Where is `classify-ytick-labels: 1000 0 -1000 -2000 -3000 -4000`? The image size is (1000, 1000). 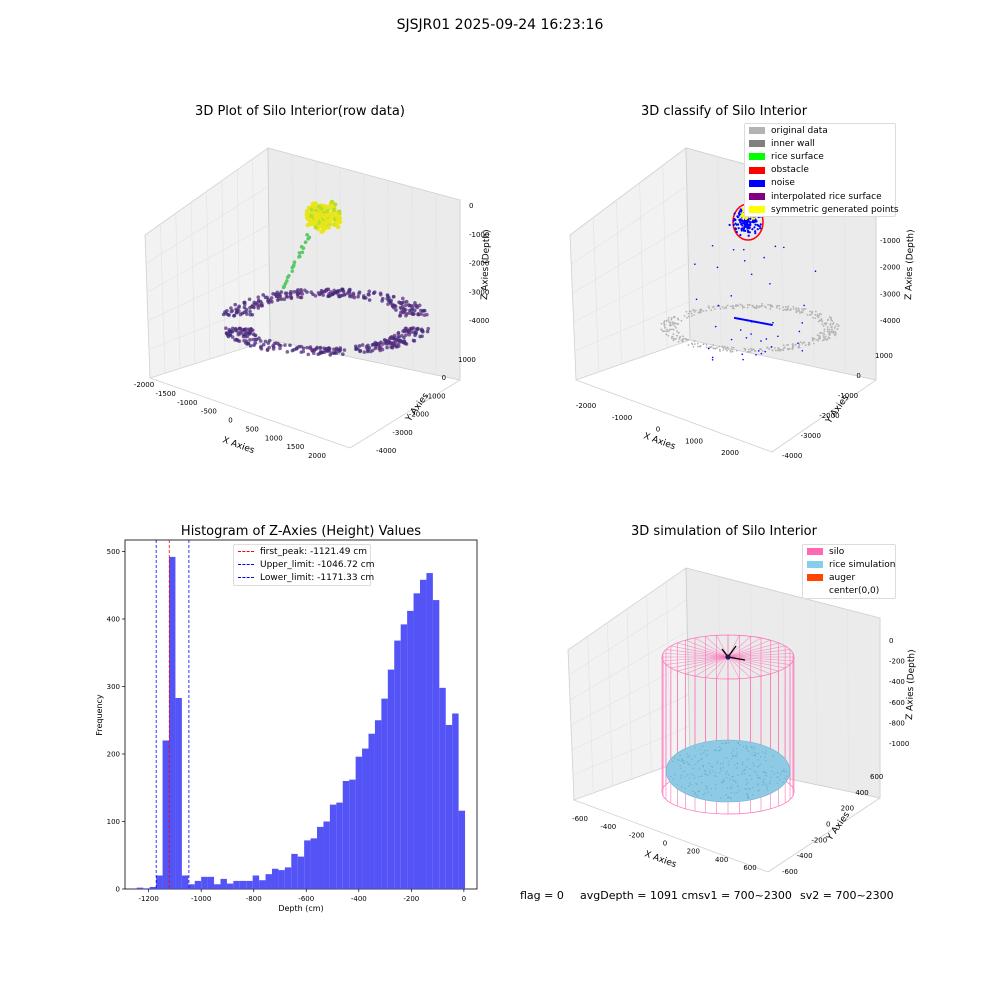 classify-ytick-labels: 1000 0 -1000 -2000 -3000 -4000 is located at coordinates (837, 406).